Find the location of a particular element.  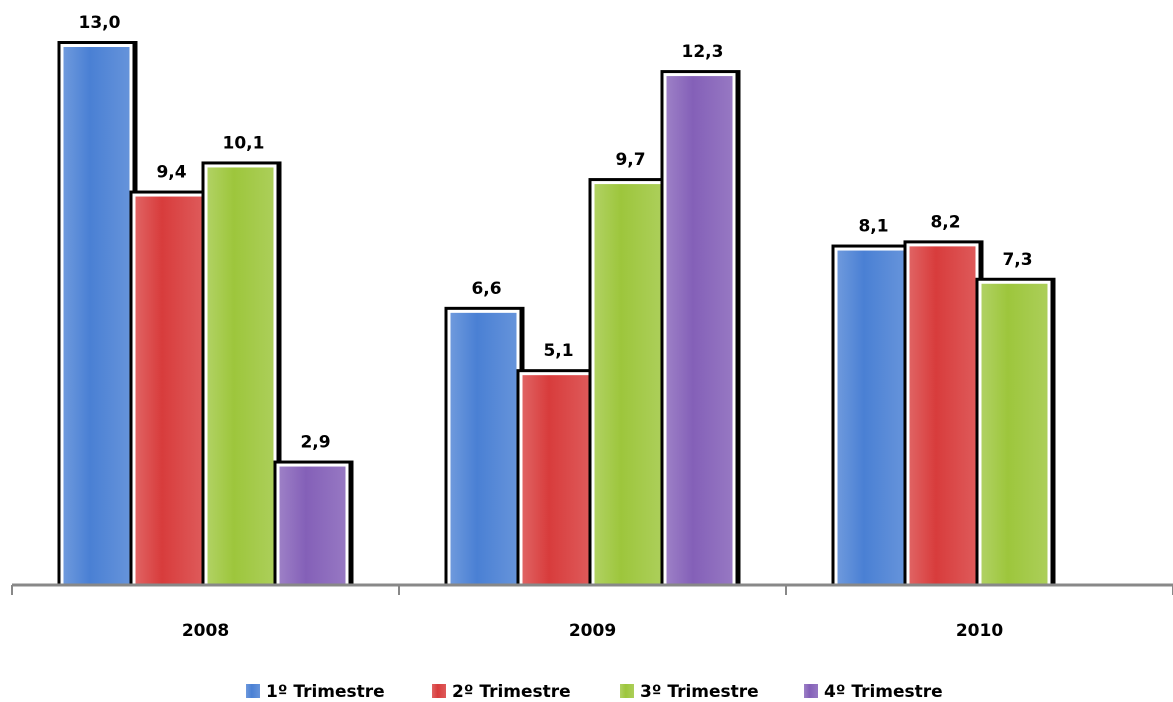

value-label: 12,3 is located at coordinates (703, 52).